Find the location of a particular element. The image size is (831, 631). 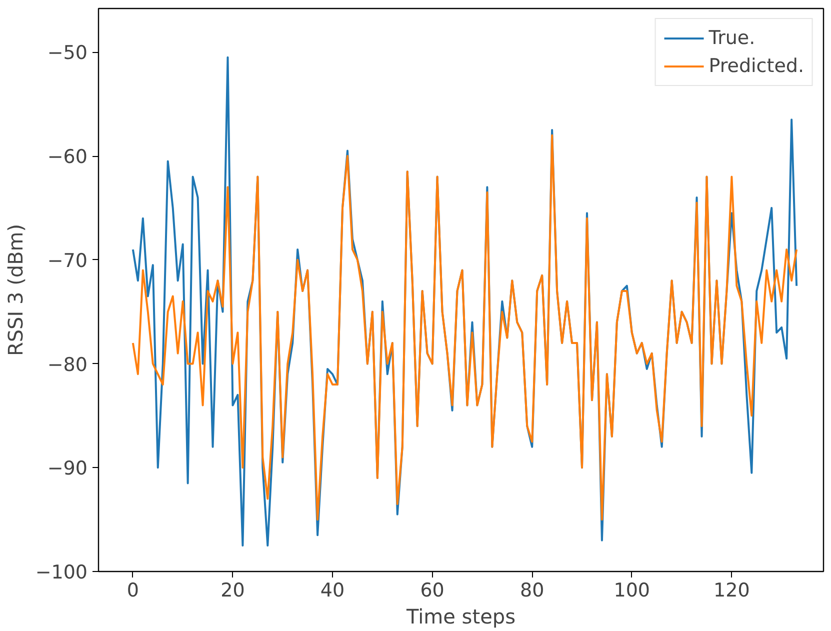

y-tick-label: −60 is located at coordinates (67, 157).